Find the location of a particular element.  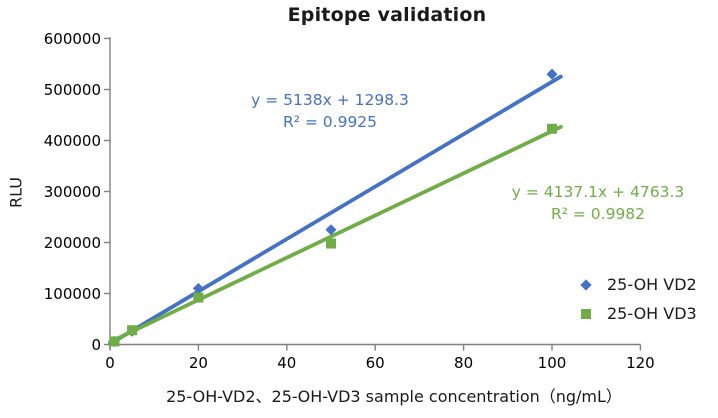

legend-item-vd3: 25-OH VD3 is located at coordinates (637, 313).